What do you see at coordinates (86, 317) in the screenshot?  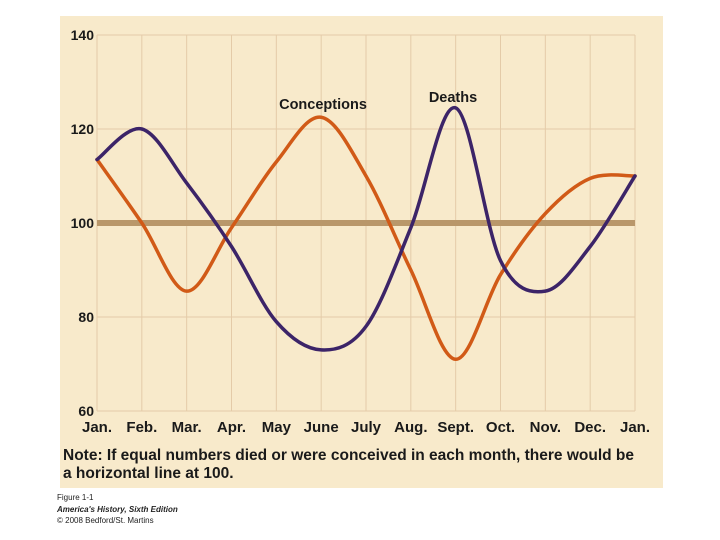 I see `y-tick-label: 80` at bounding box center [86, 317].